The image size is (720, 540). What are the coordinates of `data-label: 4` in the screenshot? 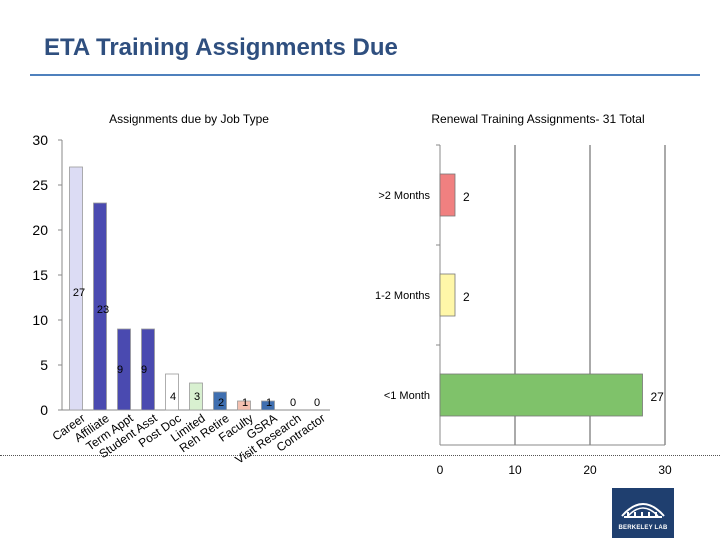 It's located at (173, 397).